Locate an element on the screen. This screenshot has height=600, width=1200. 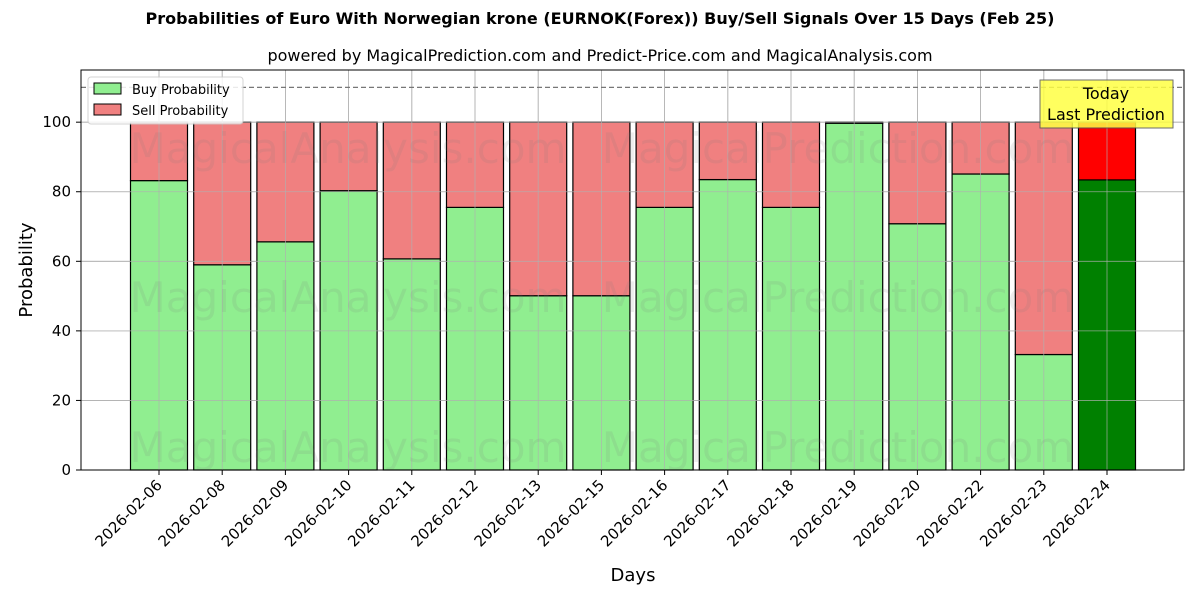
x-tick-label: 2026-02-22 is located at coordinates (950, 513).